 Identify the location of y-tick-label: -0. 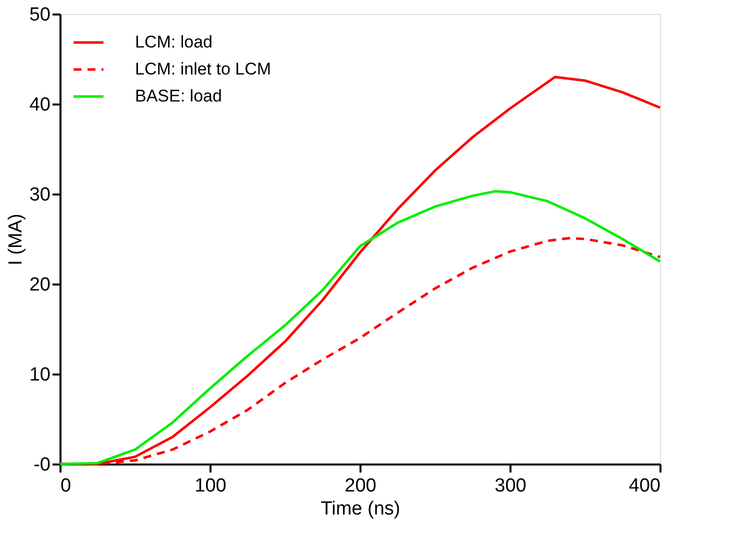
(42, 465).